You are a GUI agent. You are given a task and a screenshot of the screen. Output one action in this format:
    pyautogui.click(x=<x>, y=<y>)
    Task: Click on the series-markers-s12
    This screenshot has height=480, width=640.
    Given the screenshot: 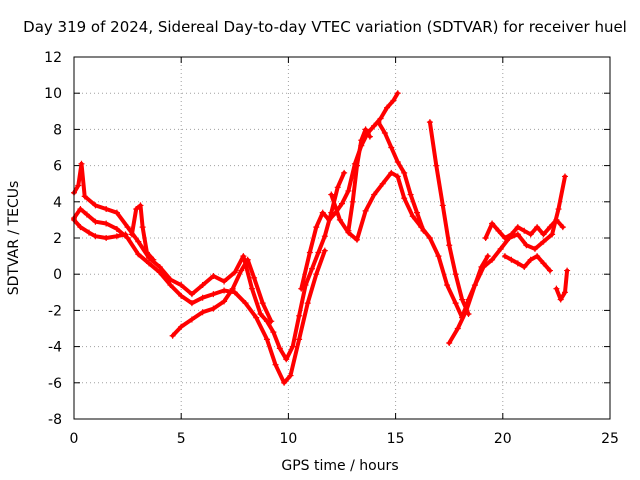 What is the action you would take?
    pyautogui.click(x=527, y=263)
    